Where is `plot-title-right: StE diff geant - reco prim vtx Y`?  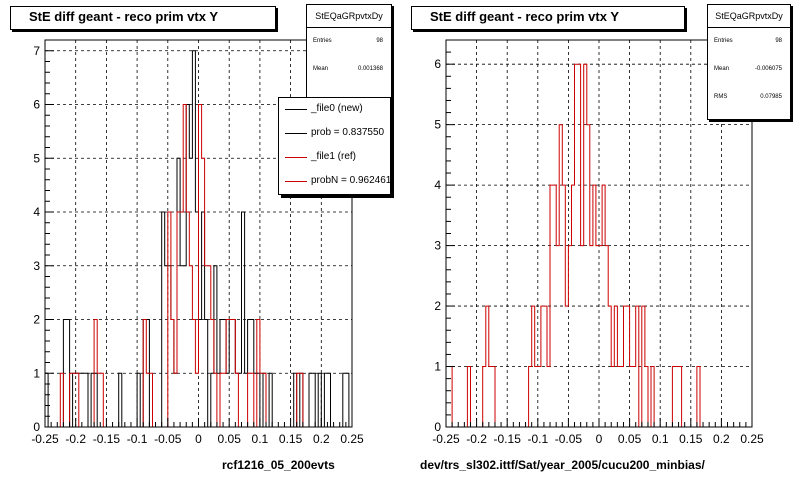 plot-title-right: StE diff geant - reco prim vtx Y is located at coordinates (548, 18).